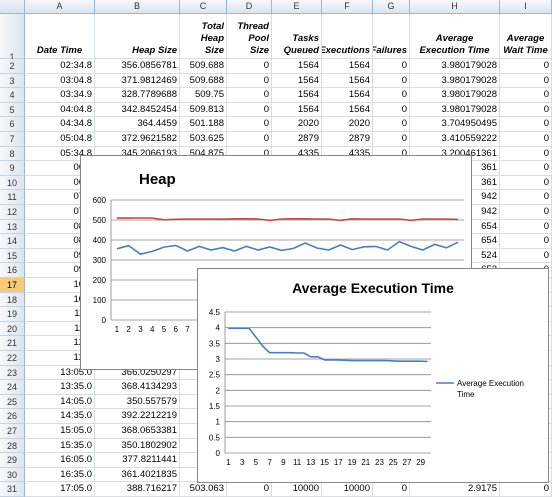  I want to click on column-header-f: F, so click(347, 7).